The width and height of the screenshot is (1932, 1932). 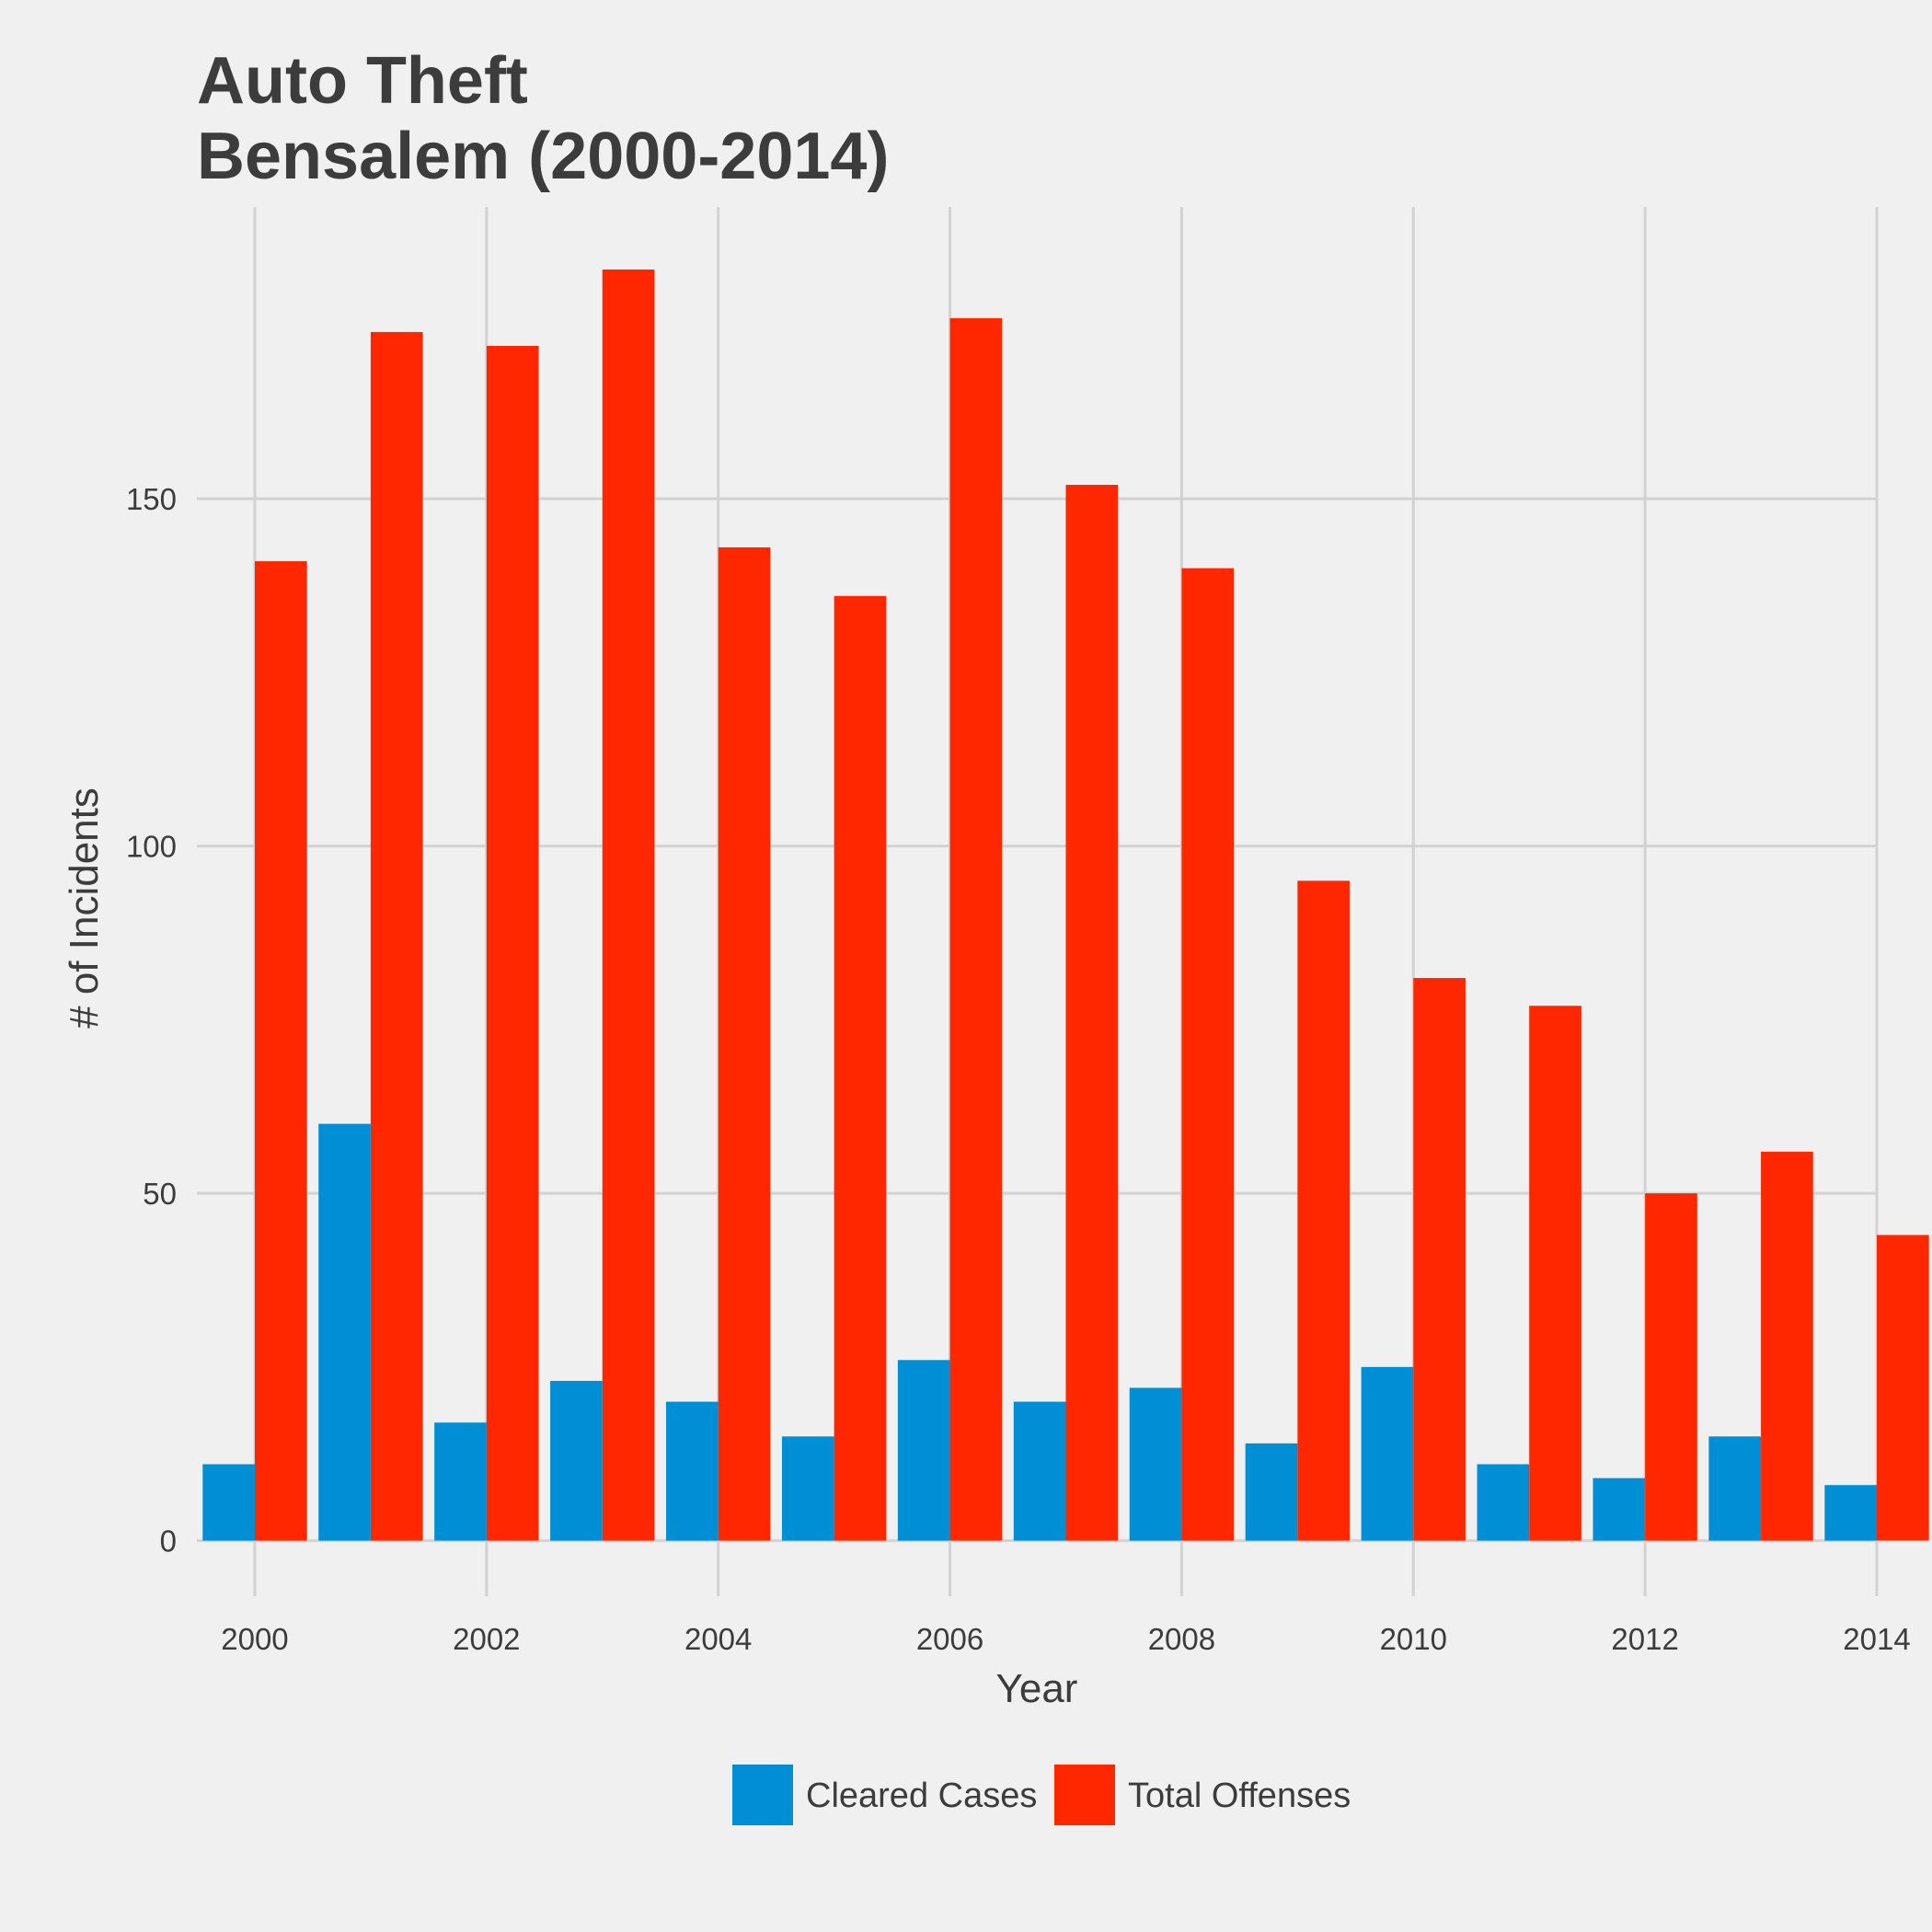 I want to click on x-axis-ticks: 2000 2002 2004 2006 2008 2010 2012 2014, so click(x=1065, y=1639).